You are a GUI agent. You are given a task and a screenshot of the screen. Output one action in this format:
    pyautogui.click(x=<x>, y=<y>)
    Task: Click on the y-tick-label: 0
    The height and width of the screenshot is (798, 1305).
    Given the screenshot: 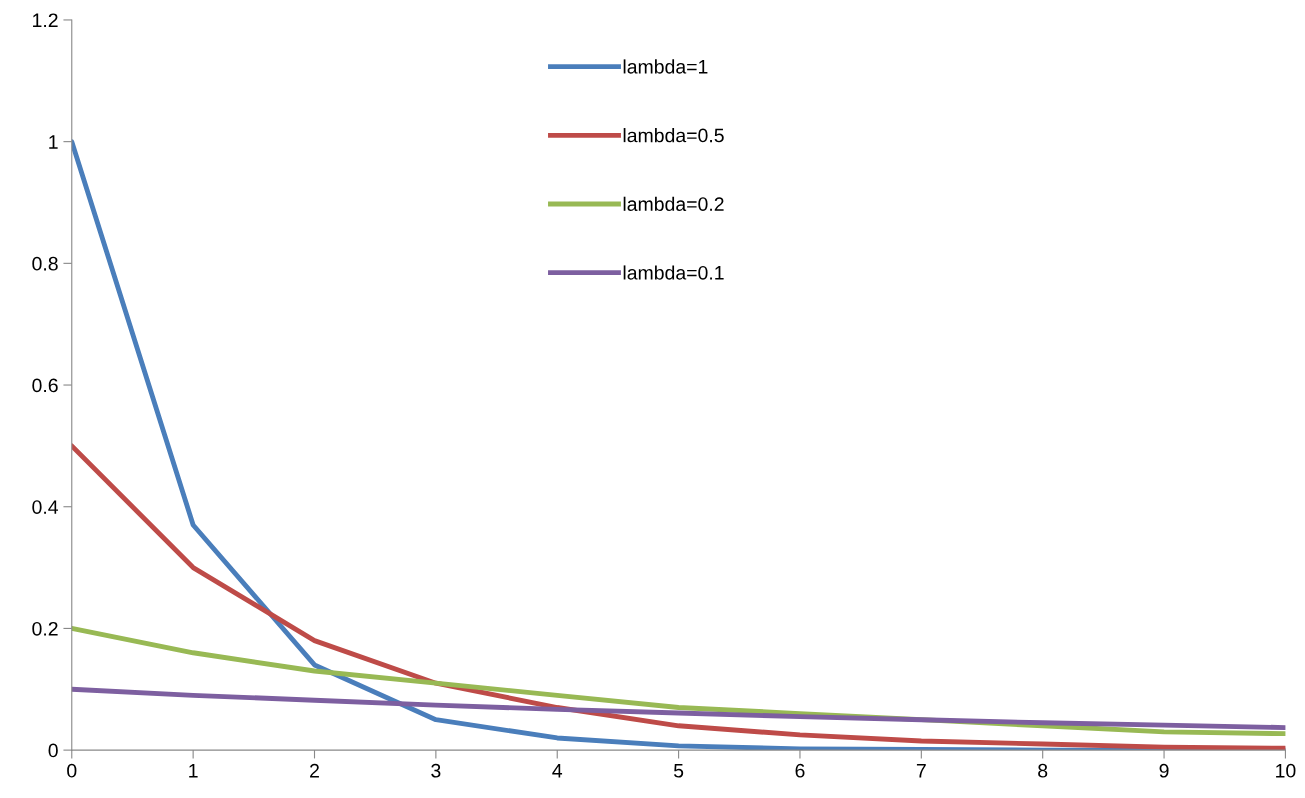 What is the action you would take?
    pyautogui.click(x=53, y=750)
    